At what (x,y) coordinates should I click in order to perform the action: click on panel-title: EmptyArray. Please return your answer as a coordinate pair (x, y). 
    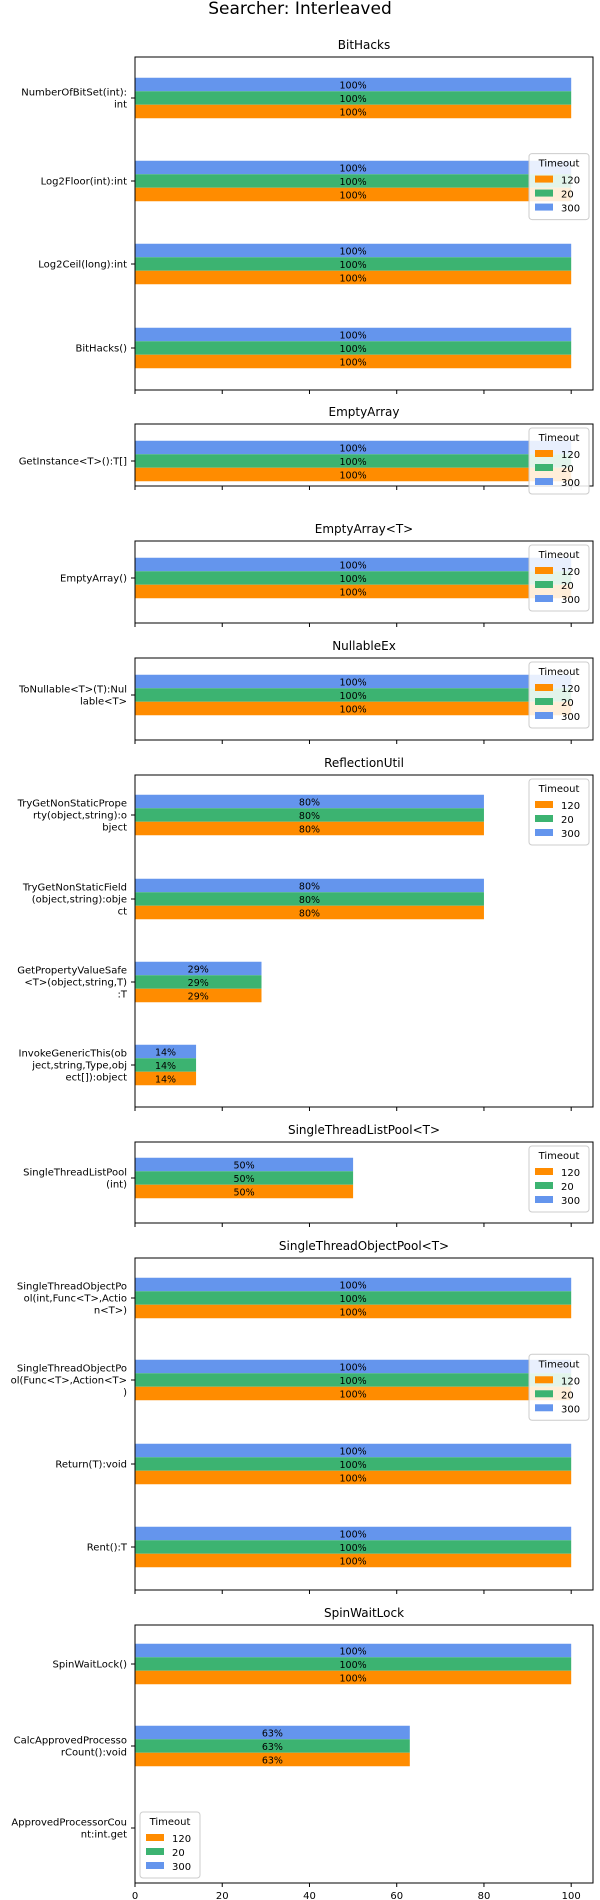
    Looking at the image, I should click on (363, 412).